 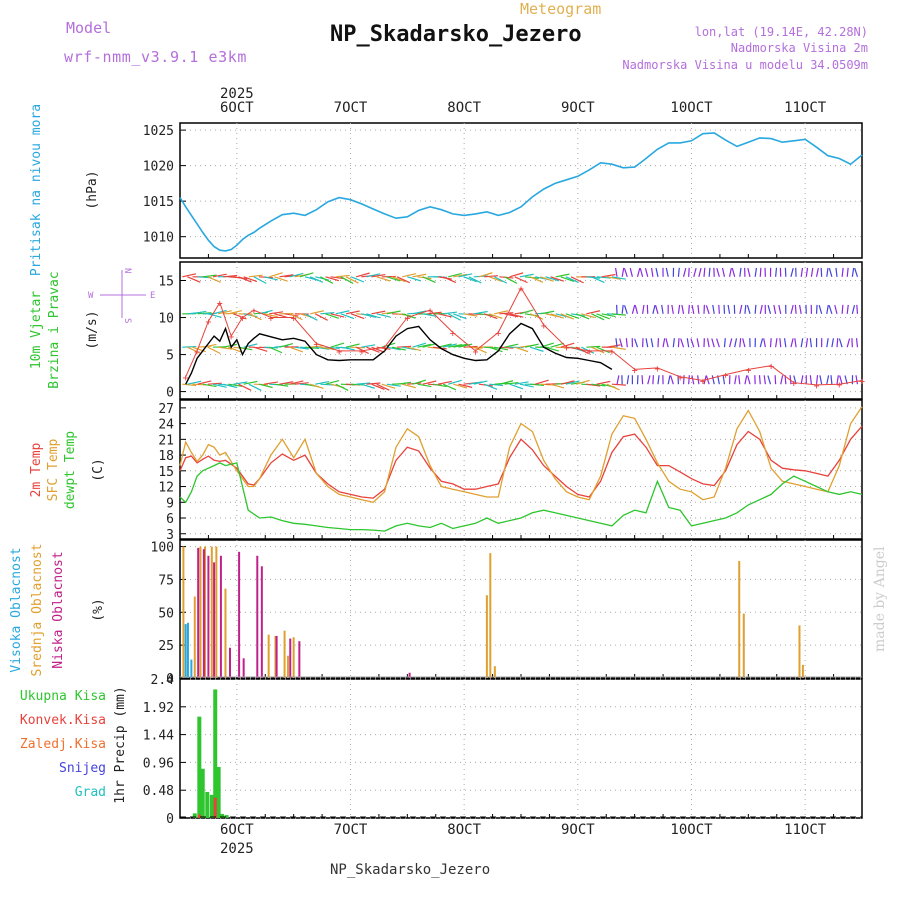 What do you see at coordinates (691, 830) in the screenshot?
I see `date-label-bottom: 10OCT` at bounding box center [691, 830].